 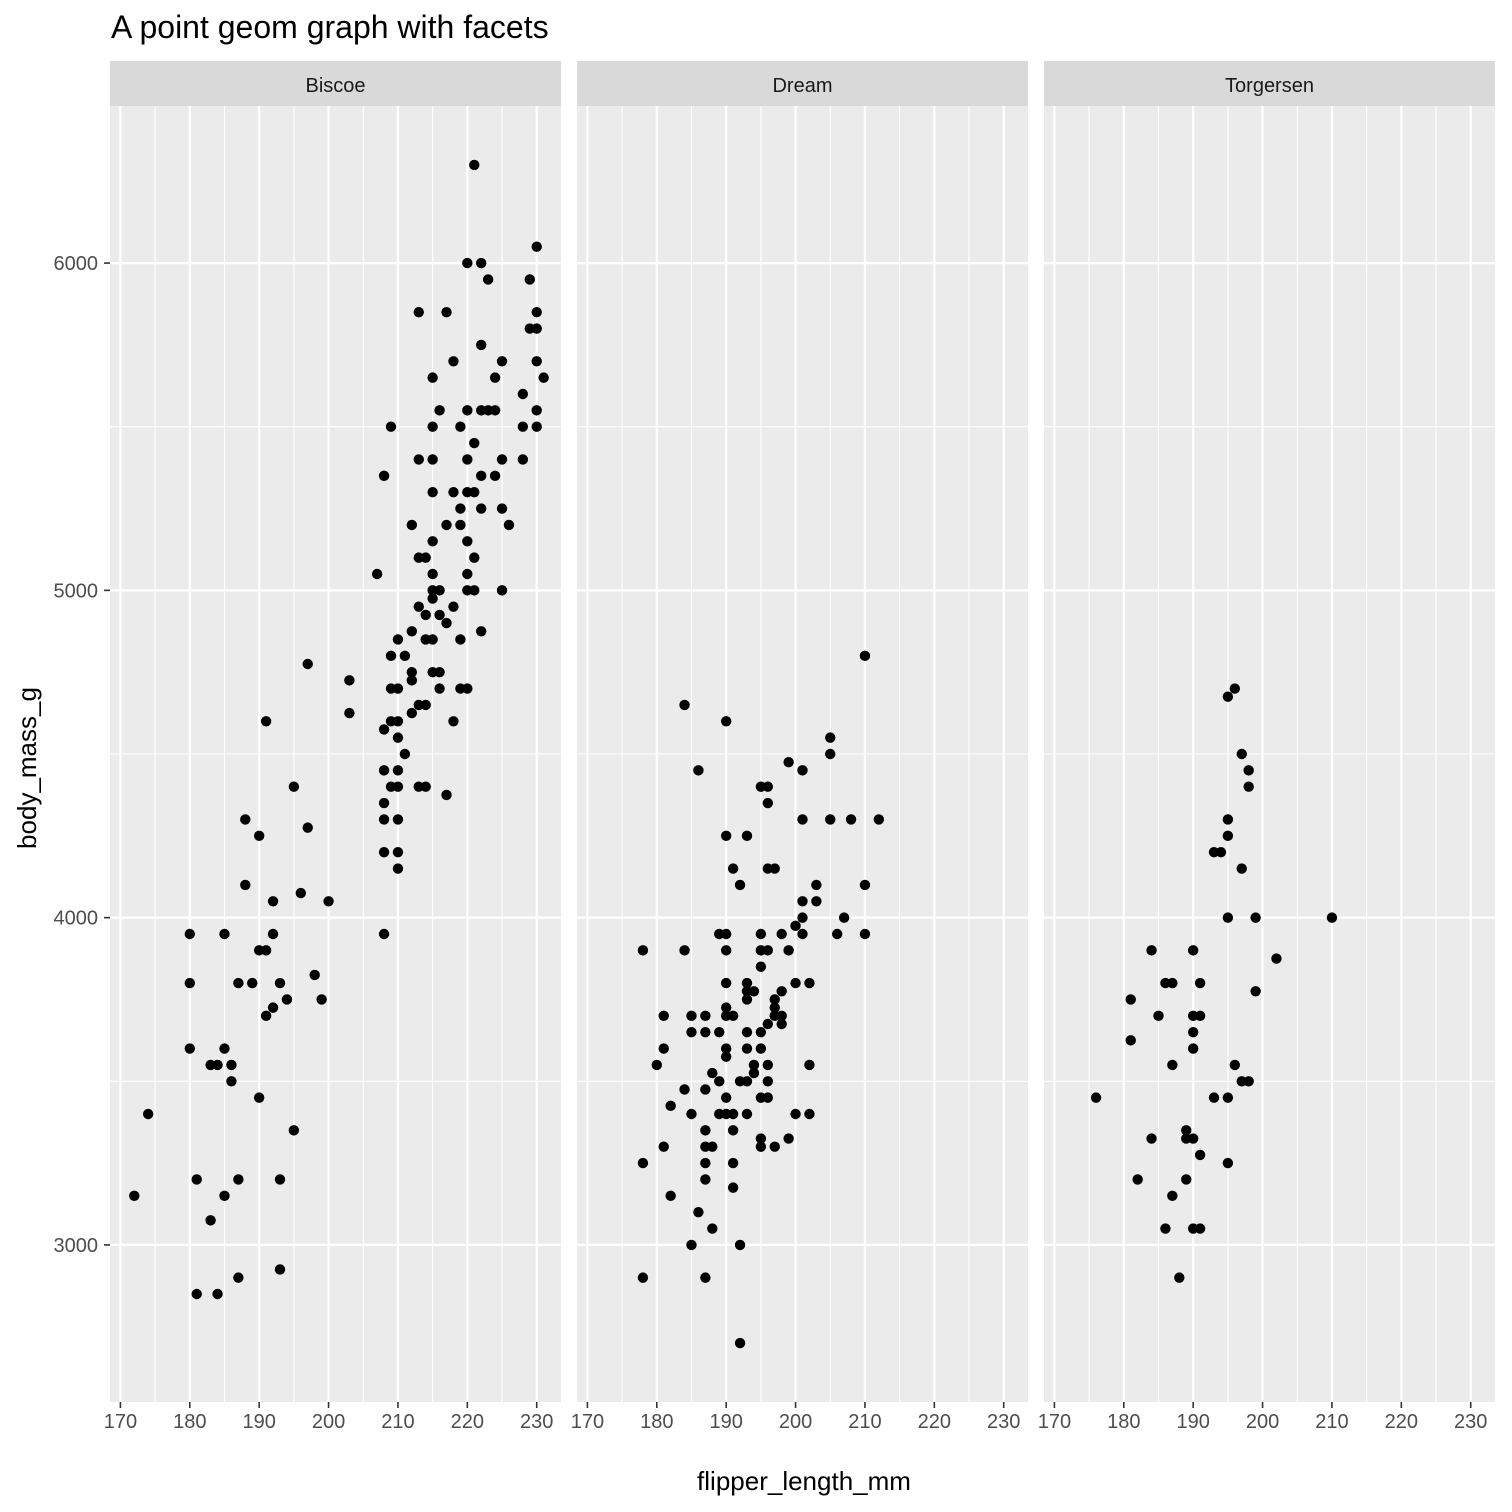 I want to click on y-tick-label: 3000, so click(x=76, y=1246).